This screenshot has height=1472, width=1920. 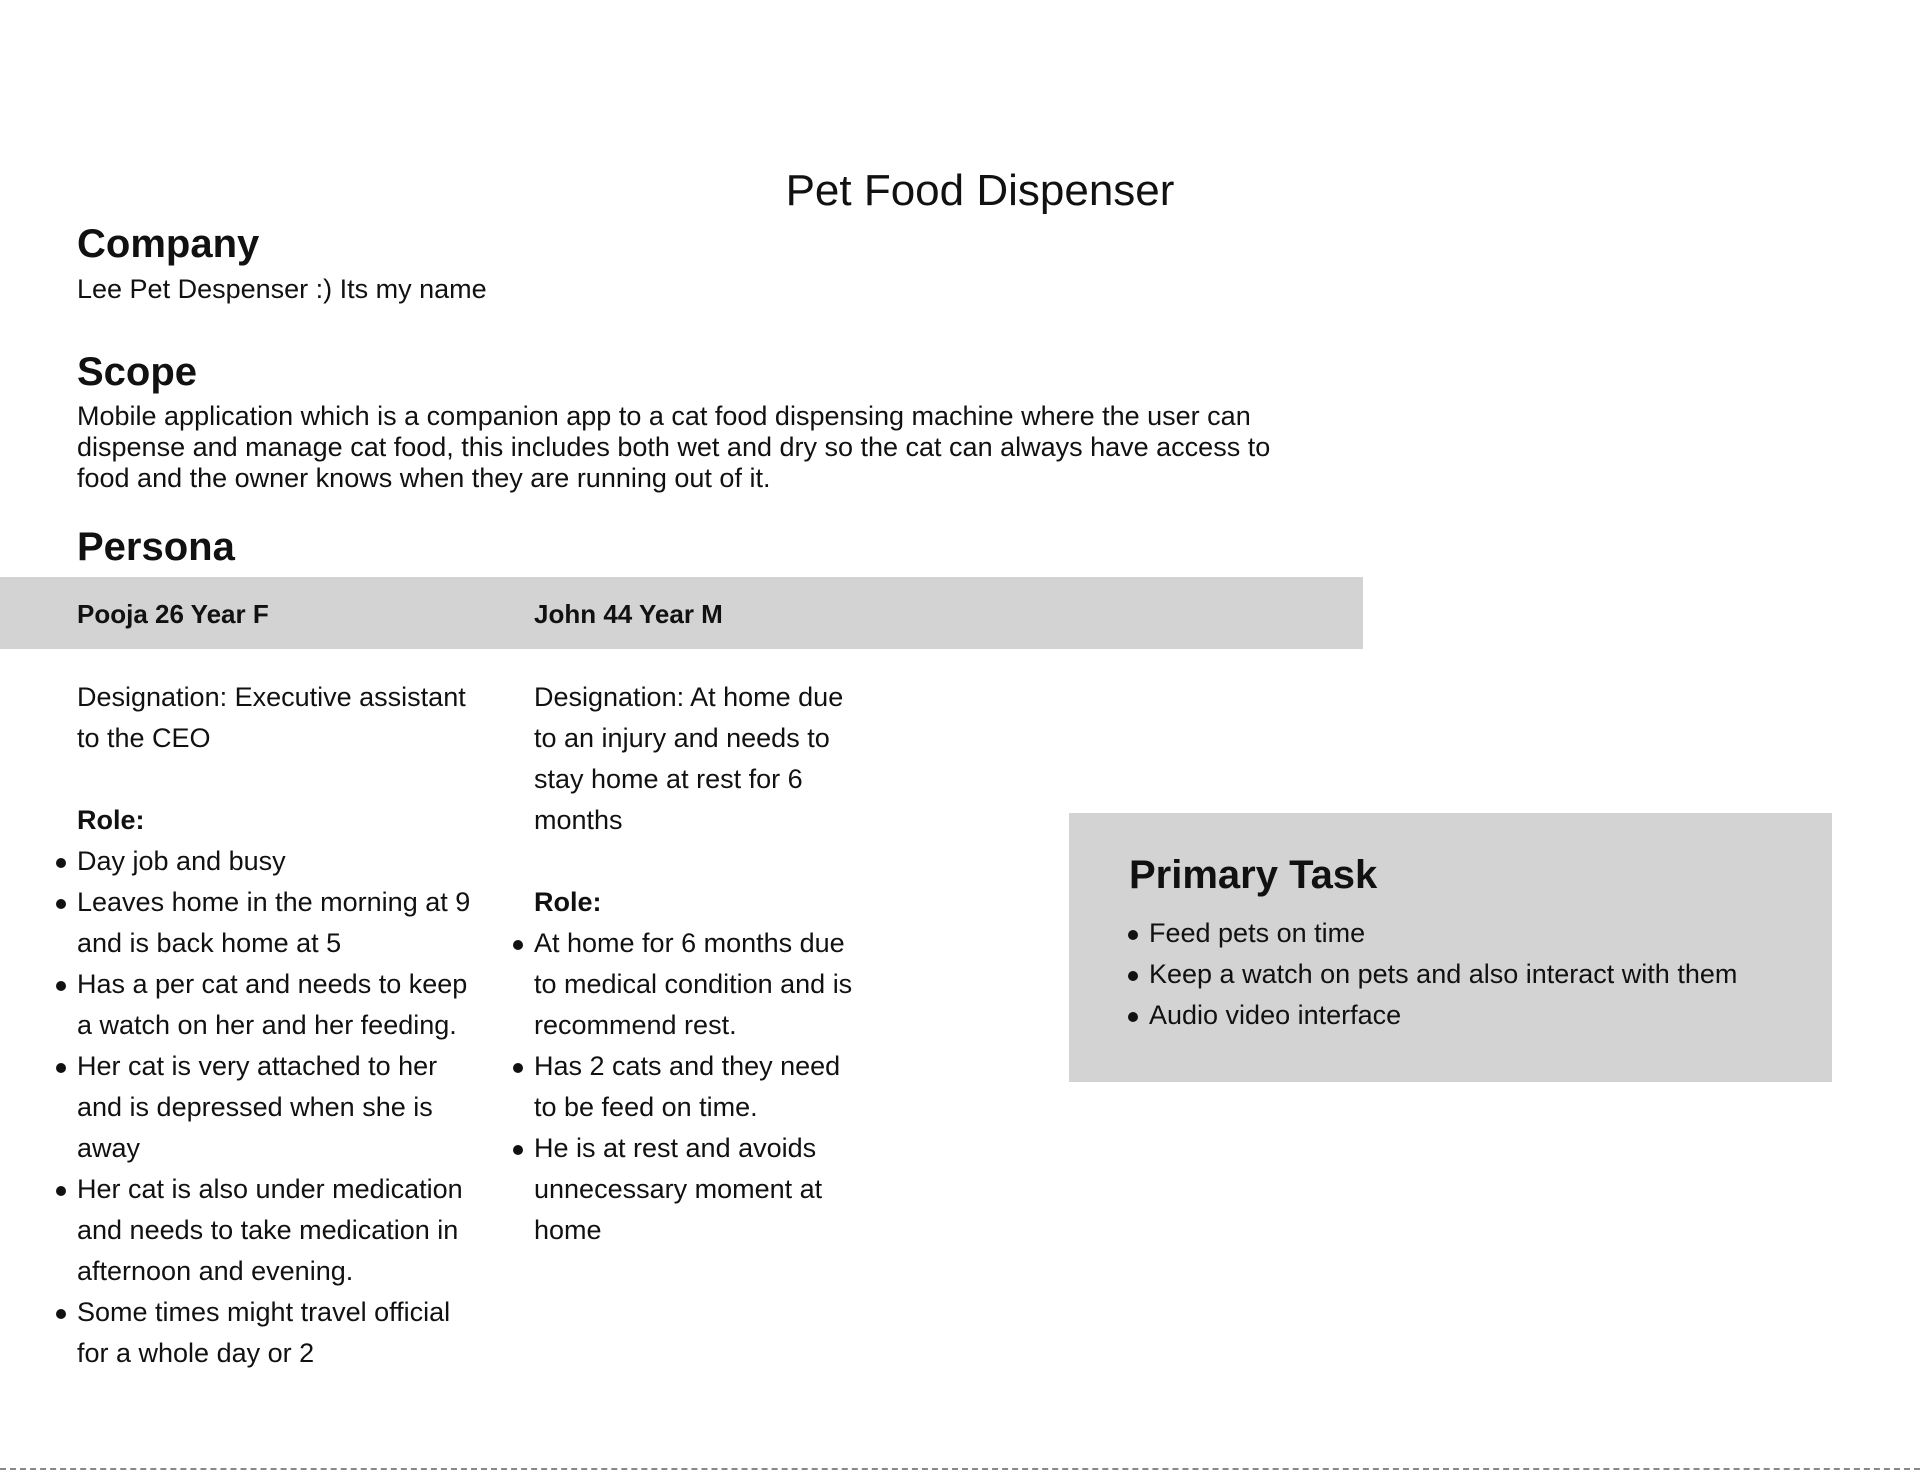 What do you see at coordinates (266, 861) in the screenshot?
I see `list-item: Day job and busy` at bounding box center [266, 861].